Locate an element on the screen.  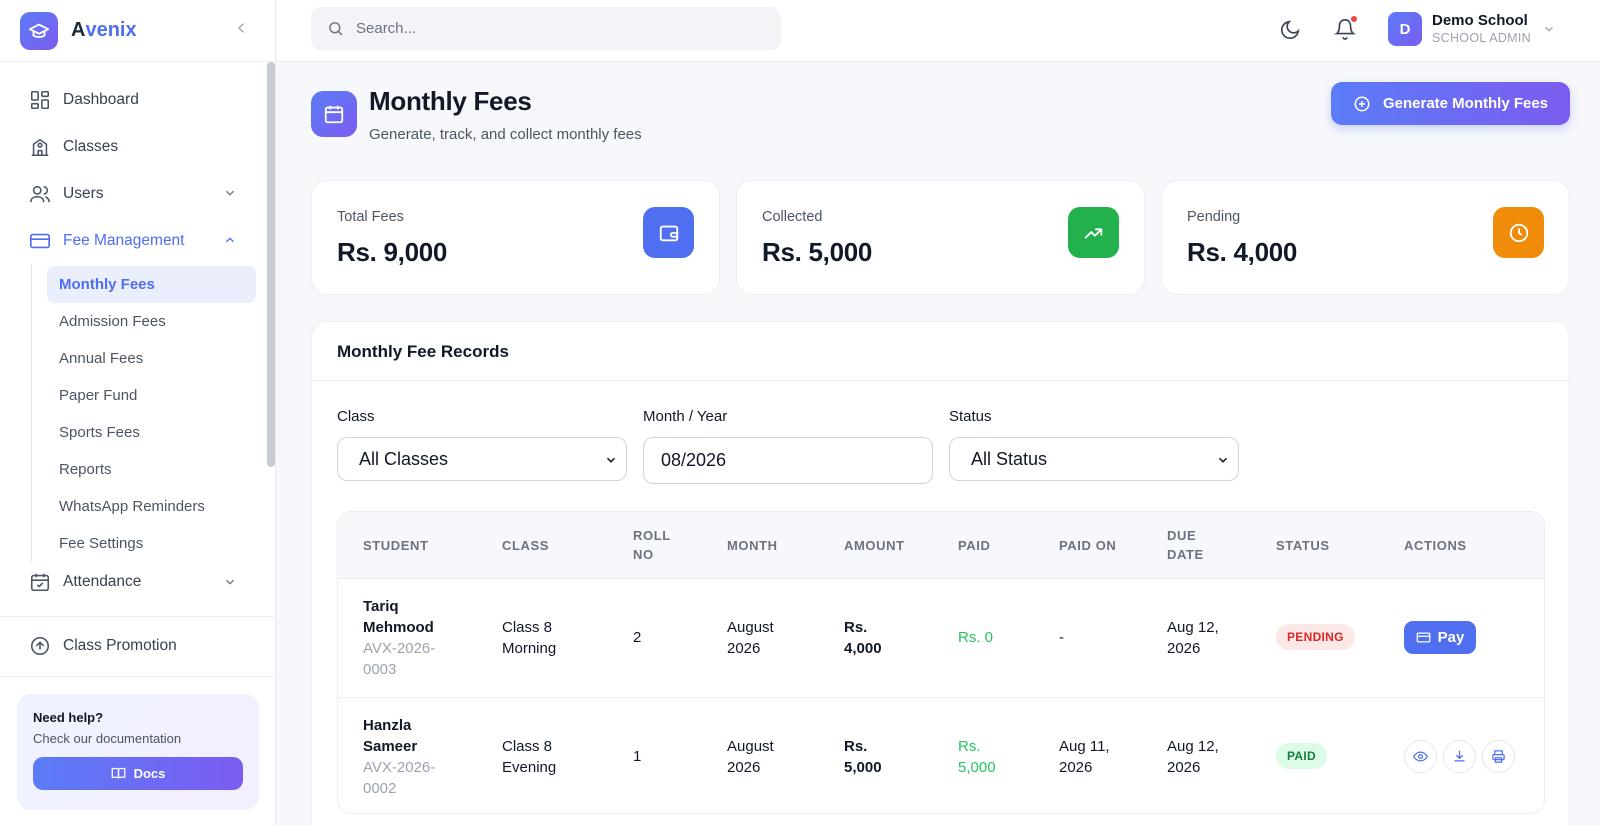
column-header-actions: ACTIONS is located at coordinates (1435, 545).